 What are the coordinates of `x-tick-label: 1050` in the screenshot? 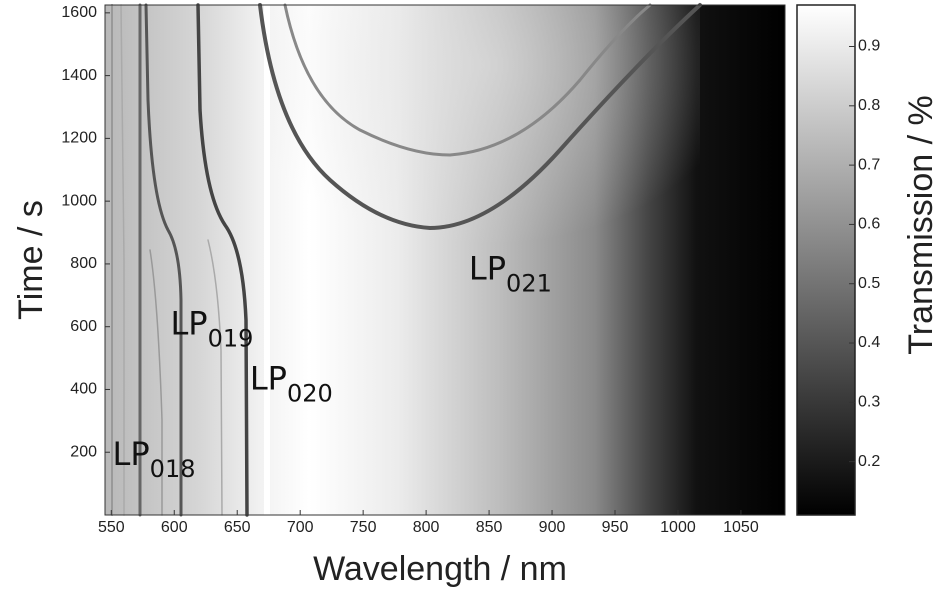 It's located at (741, 527).